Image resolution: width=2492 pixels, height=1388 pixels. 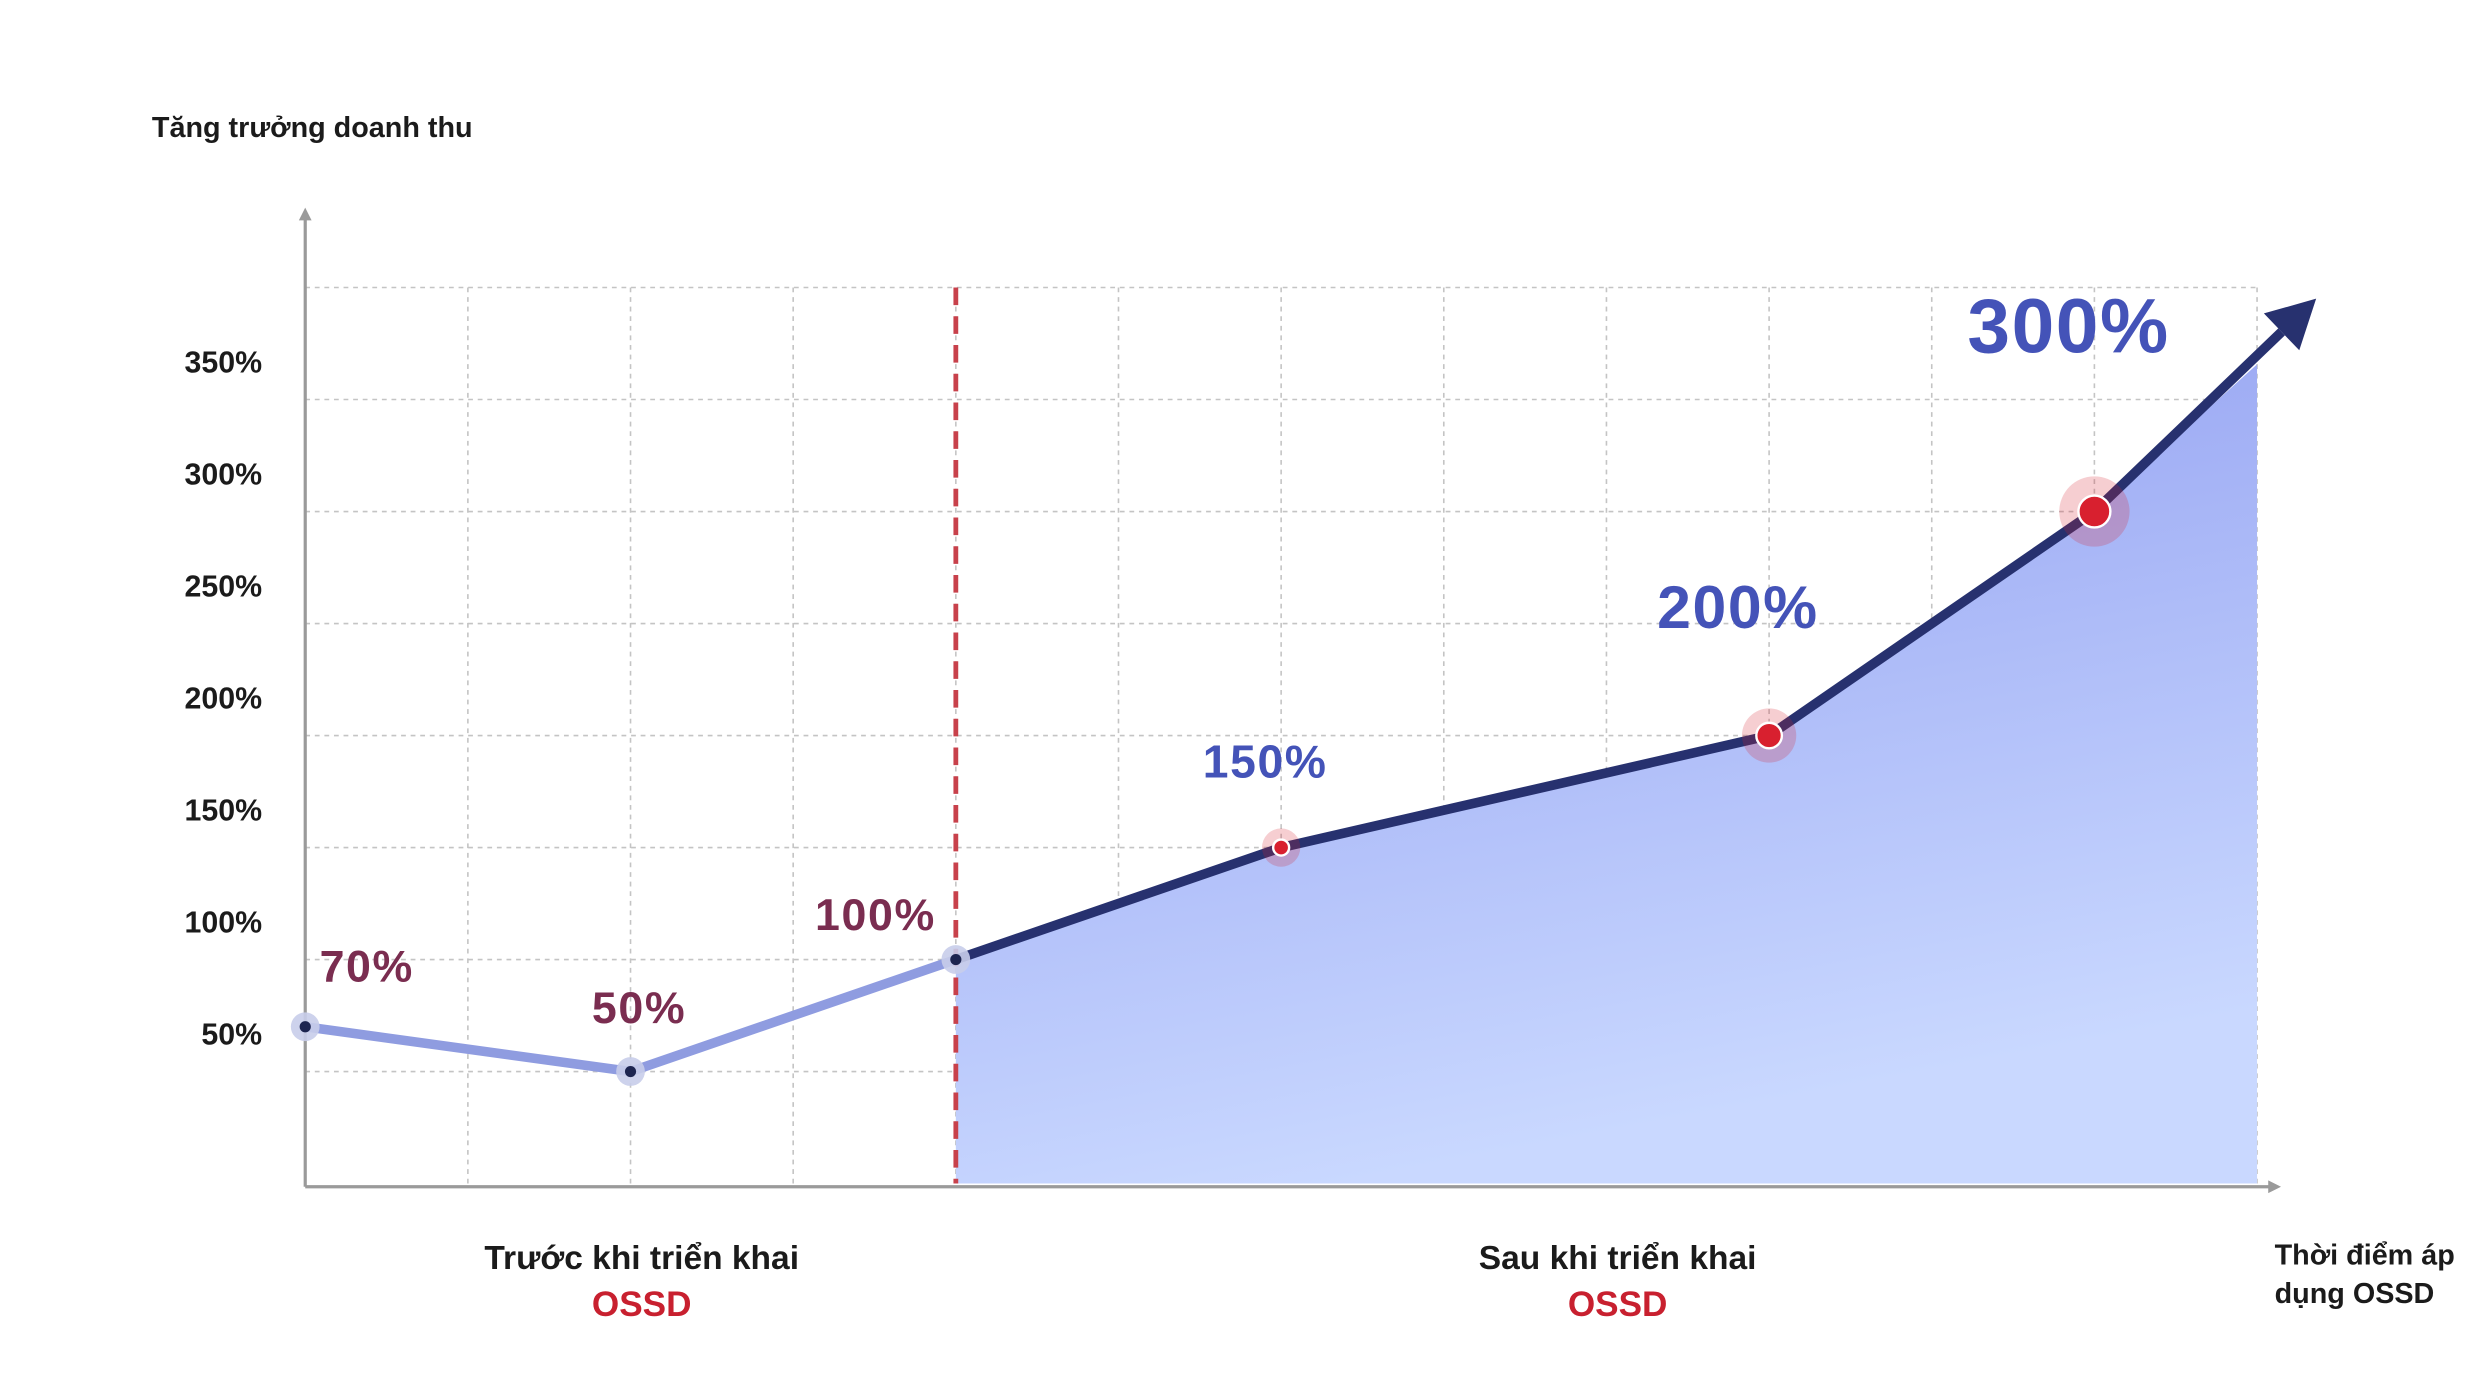 I want to click on arrow-head, so click(x=2290, y=324).